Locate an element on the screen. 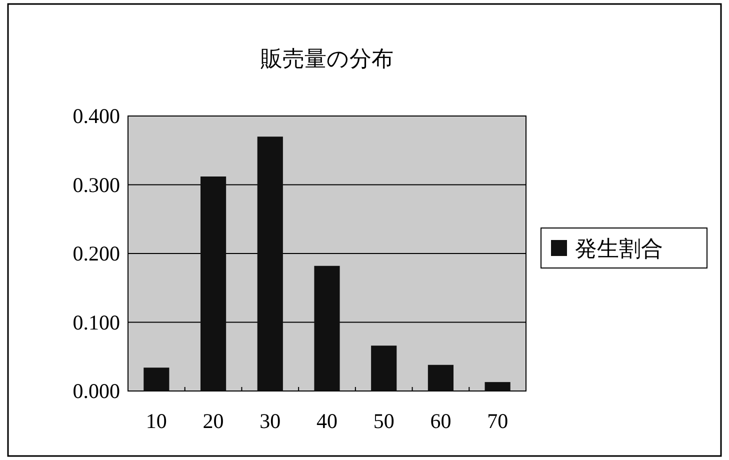 The height and width of the screenshot is (460, 729). y-tick-label: 0.400 is located at coordinates (96, 116).